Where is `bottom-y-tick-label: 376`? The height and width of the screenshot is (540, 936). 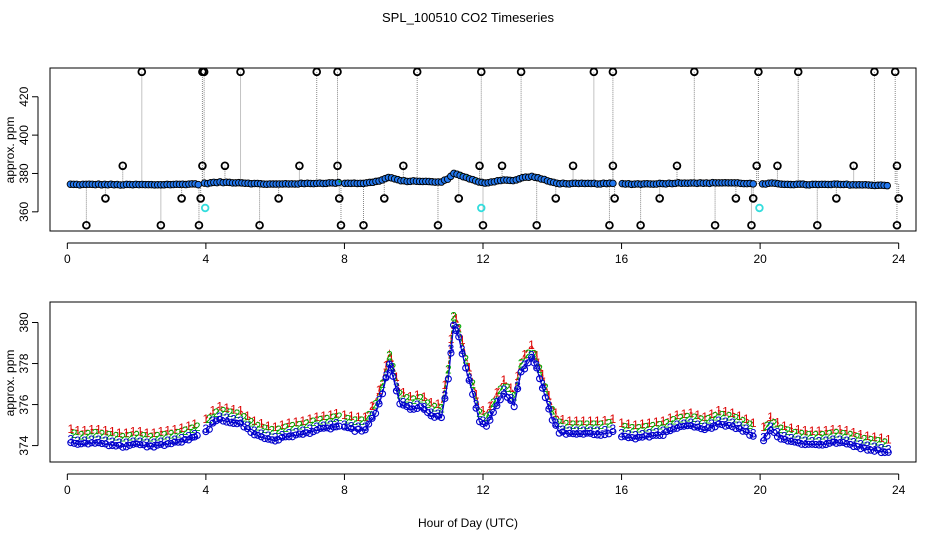 bottom-y-tick-label: 376 is located at coordinates (24, 404).